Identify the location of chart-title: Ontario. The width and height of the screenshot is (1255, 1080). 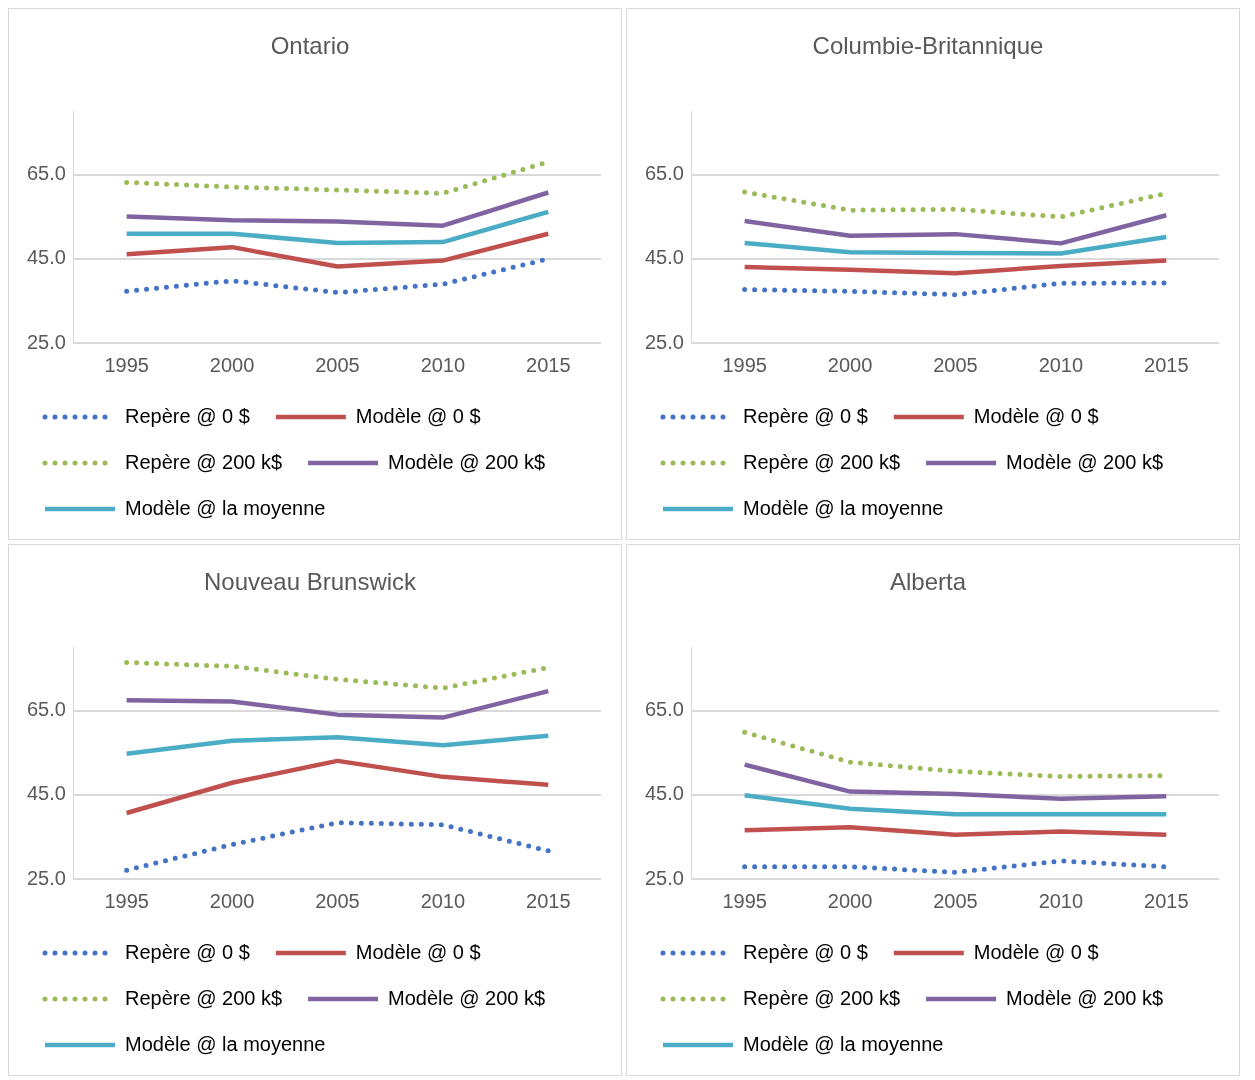
(310, 46).